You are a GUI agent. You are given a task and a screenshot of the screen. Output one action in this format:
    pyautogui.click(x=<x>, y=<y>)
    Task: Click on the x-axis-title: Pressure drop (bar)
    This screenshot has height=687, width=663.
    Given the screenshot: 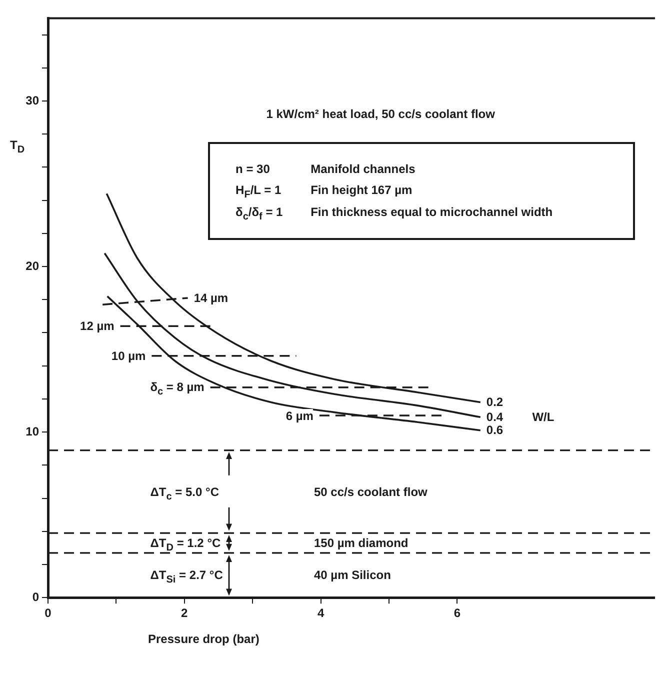 What is the action you would take?
    pyautogui.click(x=204, y=639)
    